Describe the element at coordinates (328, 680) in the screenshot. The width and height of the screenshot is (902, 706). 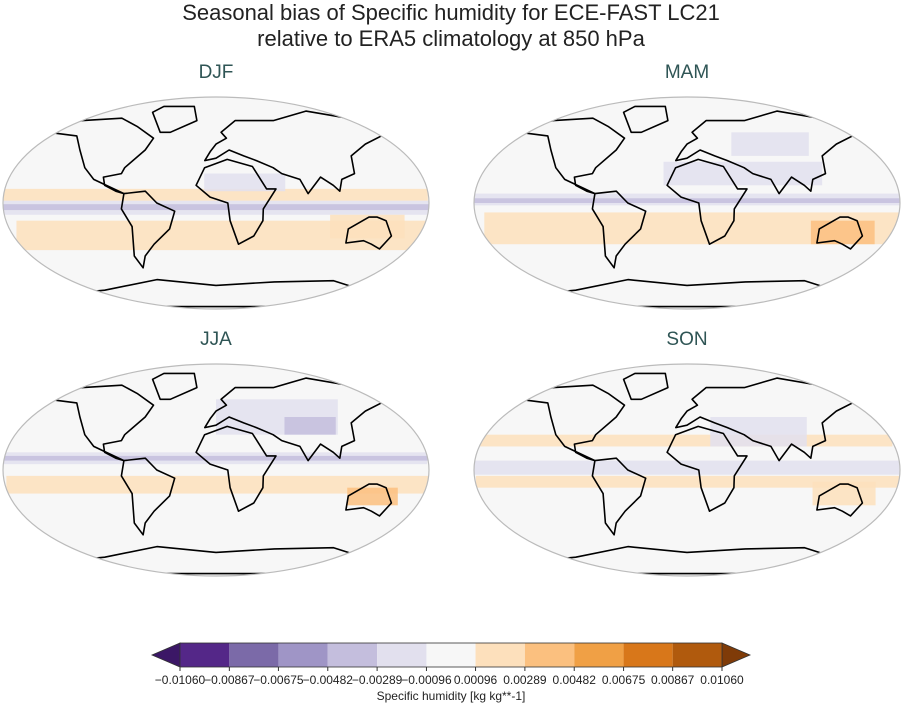
I see `colorbar-tick-label: −0.00482` at that location.